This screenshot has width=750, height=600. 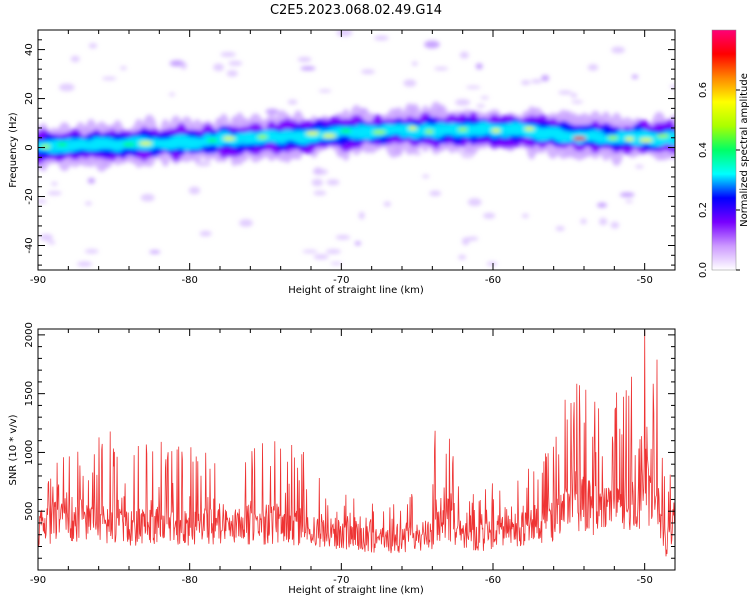 What do you see at coordinates (744, 150) in the screenshot?
I see `colorbar-label: Normalized spectral amplitude` at bounding box center [744, 150].